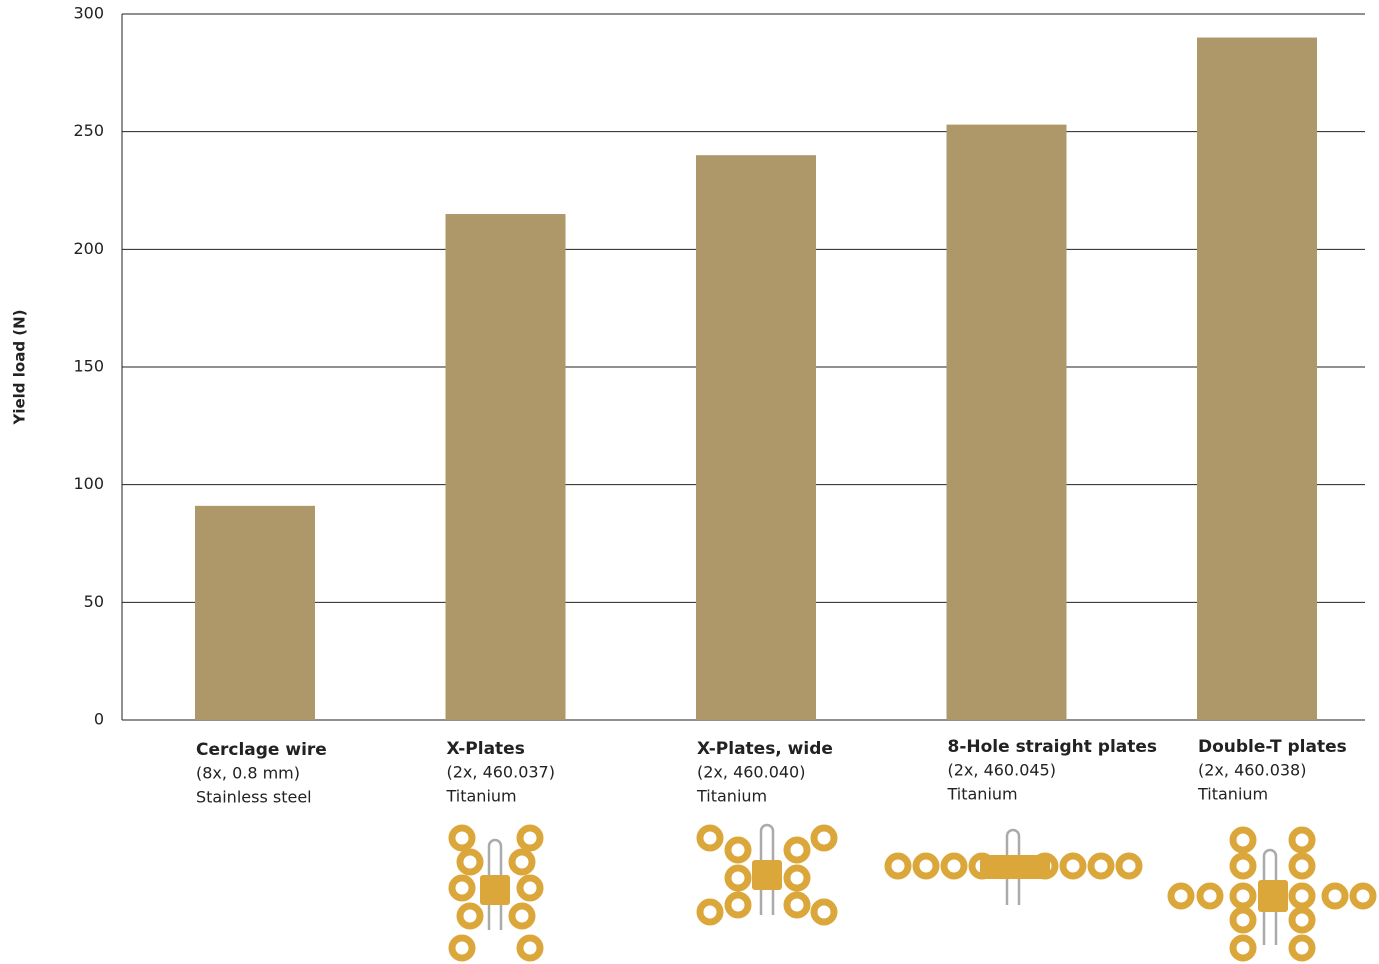 The height and width of the screenshot is (964, 1379). What do you see at coordinates (765, 749) in the screenshot?
I see `category-label: X-Plates, wide` at bounding box center [765, 749].